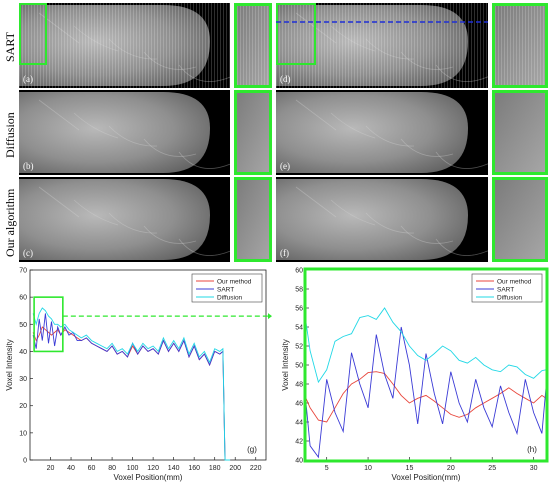 The height and width of the screenshot is (486, 550). What do you see at coordinates (256, 468) in the screenshot?
I see `x-tick-label: 220` at bounding box center [256, 468].